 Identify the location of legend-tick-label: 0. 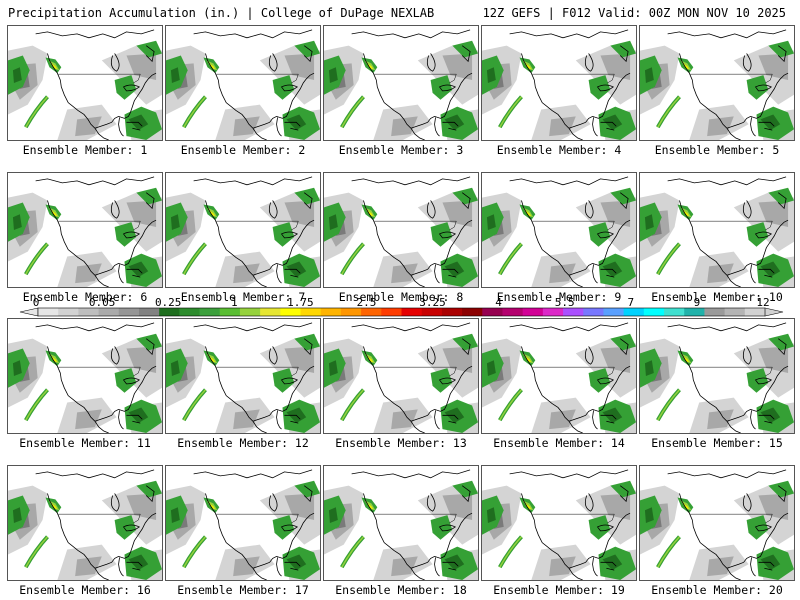
(36, 302).